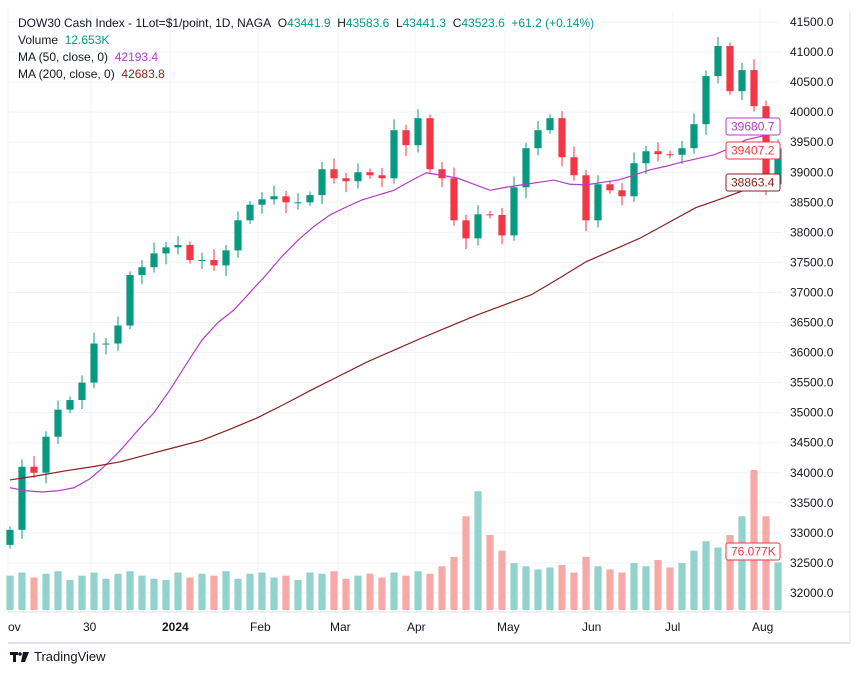  What do you see at coordinates (508, 627) in the screenshot?
I see `x-tick-label: May` at bounding box center [508, 627].